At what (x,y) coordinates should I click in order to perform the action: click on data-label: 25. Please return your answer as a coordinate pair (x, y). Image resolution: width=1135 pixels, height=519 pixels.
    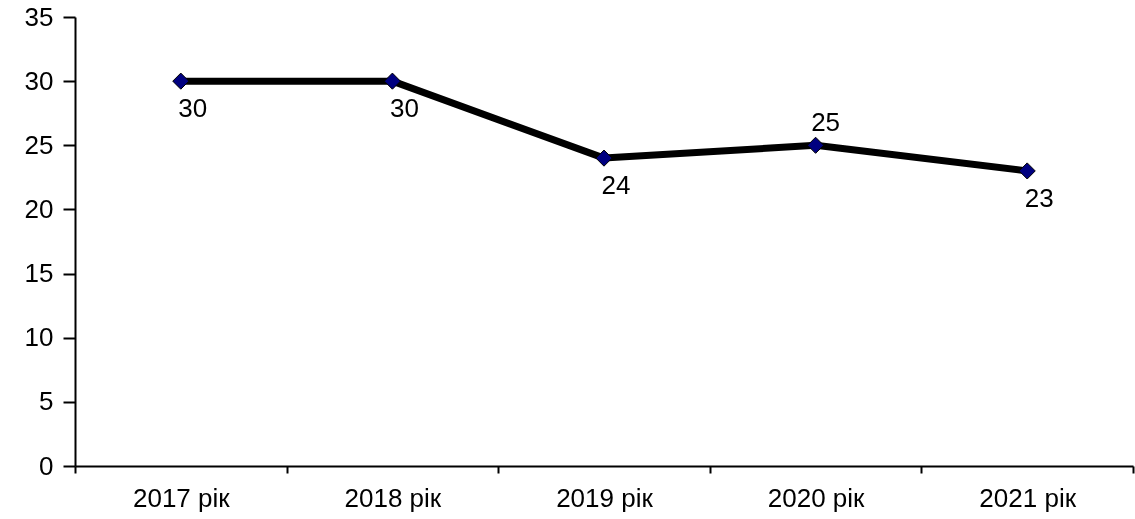
    Looking at the image, I should click on (826, 122).